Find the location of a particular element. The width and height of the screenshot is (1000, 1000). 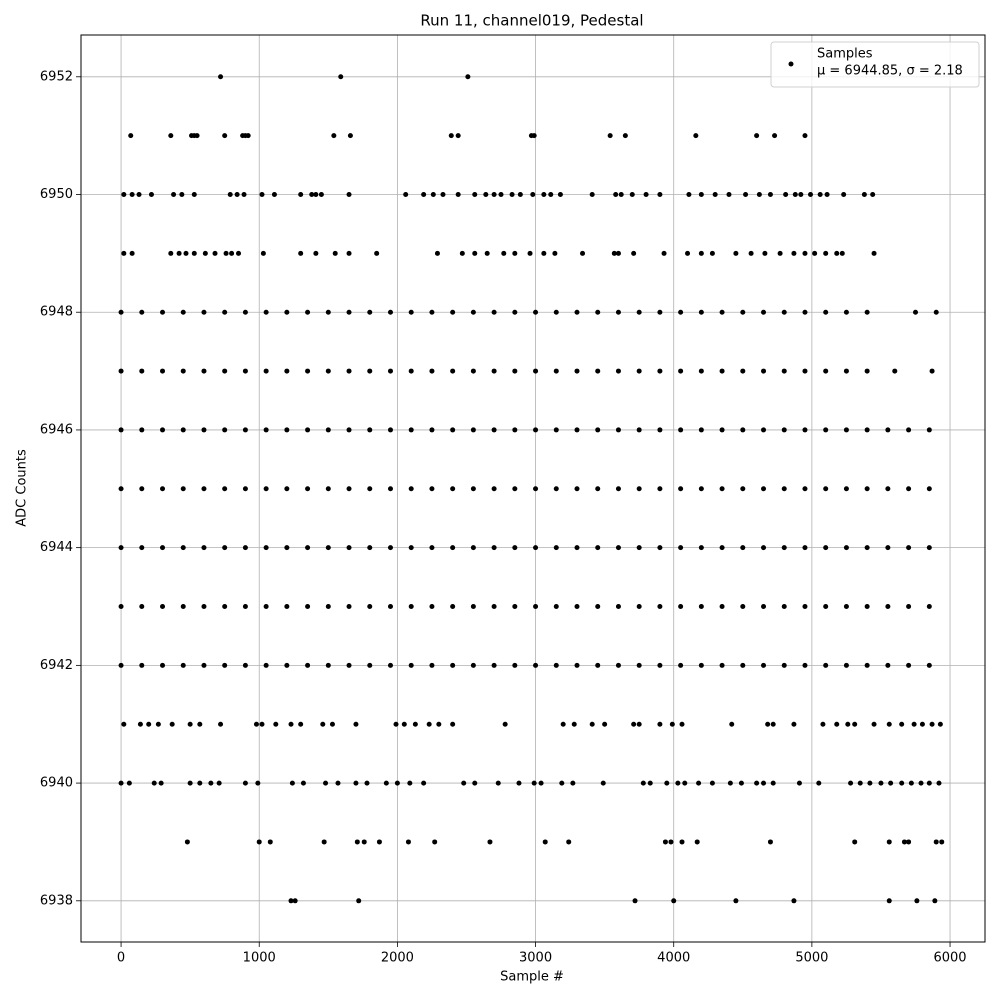

x-tick-label: 0 is located at coordinates (121, 958).